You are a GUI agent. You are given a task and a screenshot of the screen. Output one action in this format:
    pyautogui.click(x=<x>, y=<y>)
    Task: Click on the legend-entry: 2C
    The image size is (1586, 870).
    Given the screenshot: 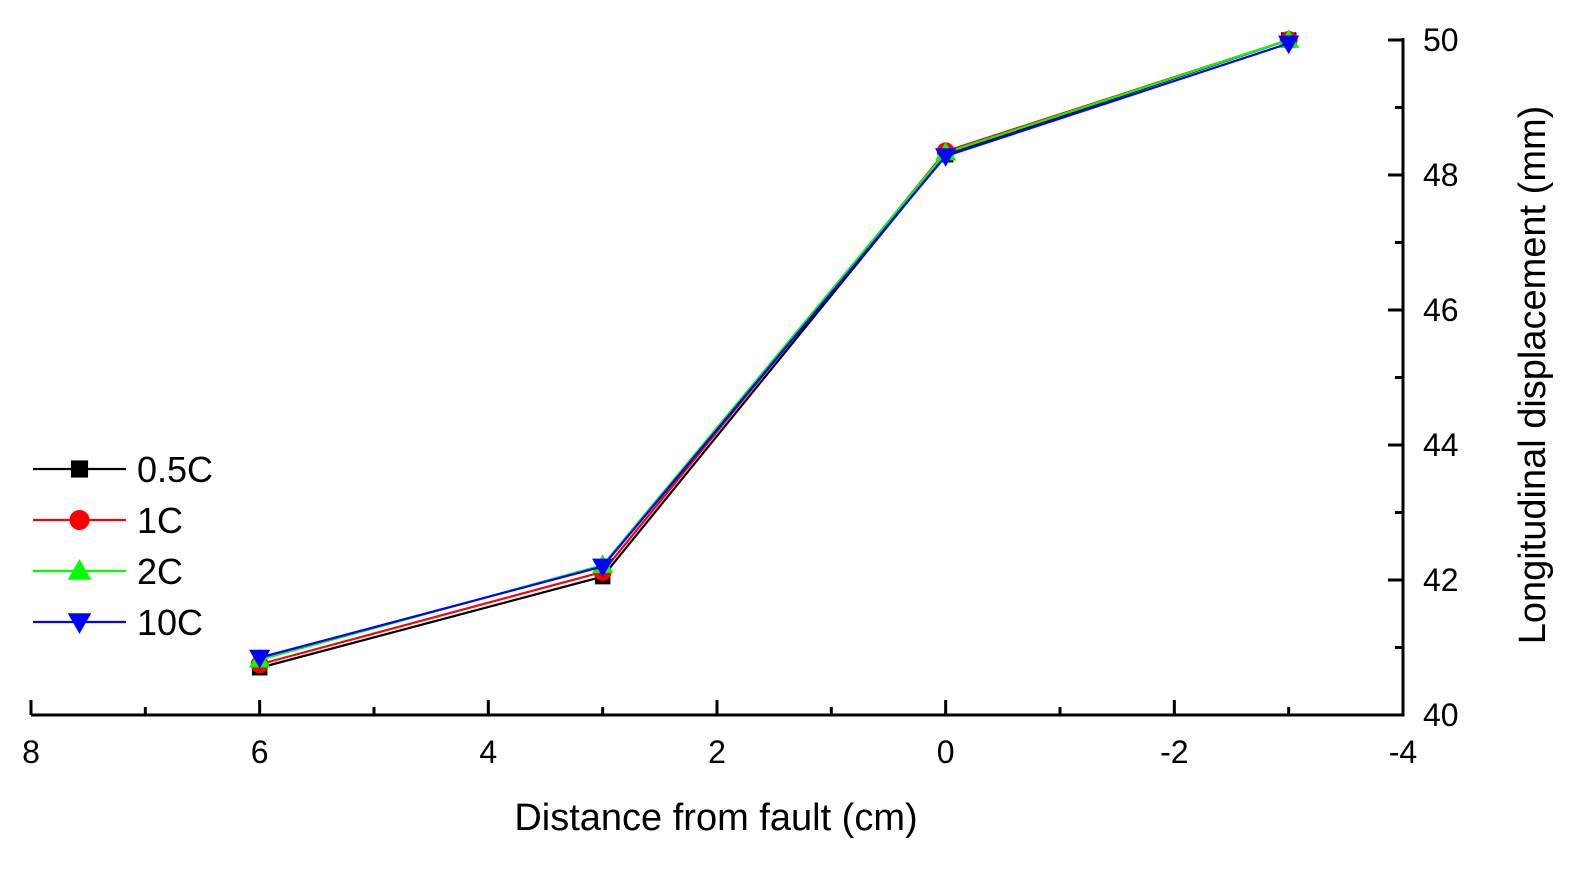 What is the action you would take?
    pyautogui.click(x=108, y=571)
    